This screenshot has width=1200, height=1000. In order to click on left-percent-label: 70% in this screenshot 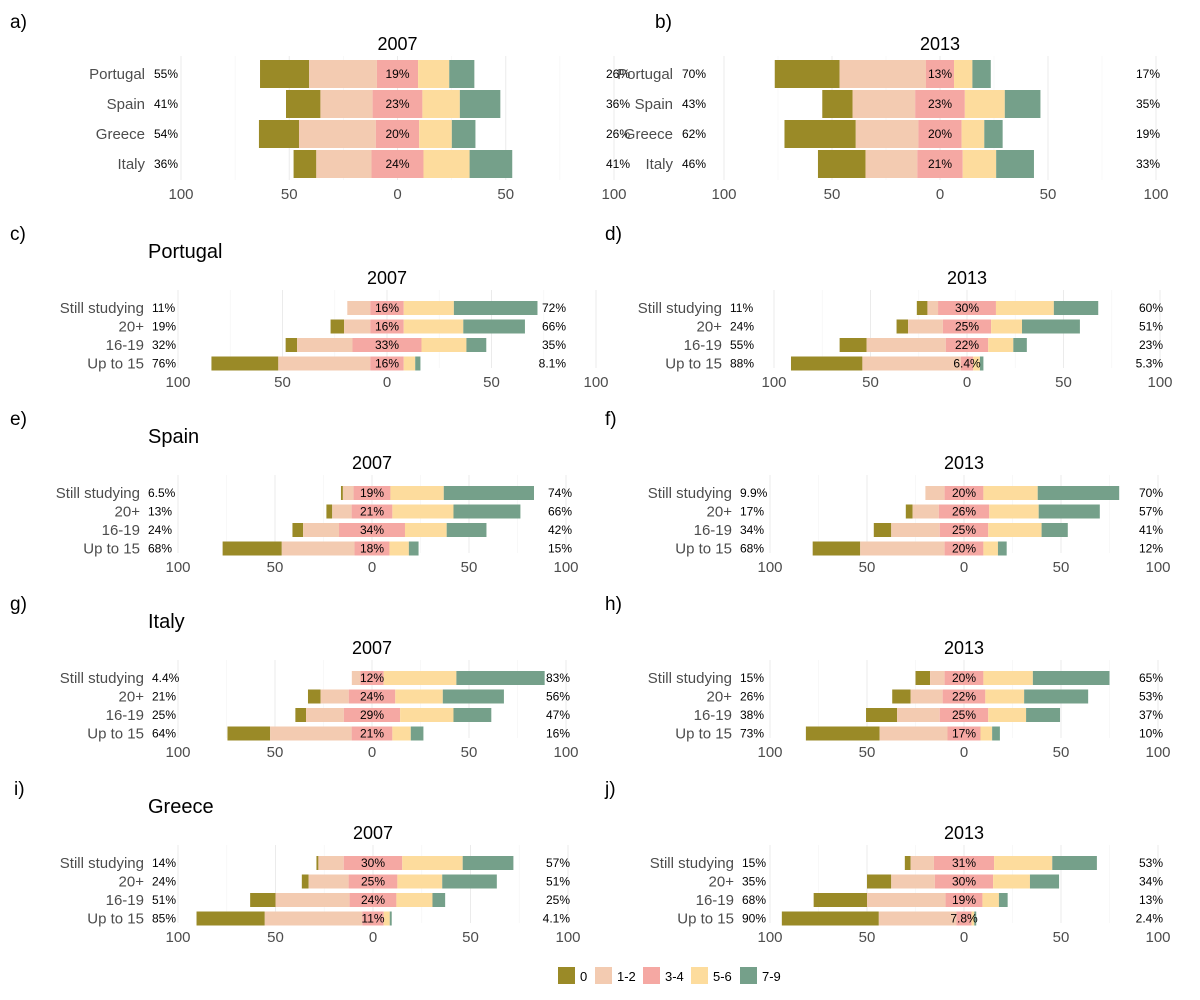, I will do `click(694, 74)`.